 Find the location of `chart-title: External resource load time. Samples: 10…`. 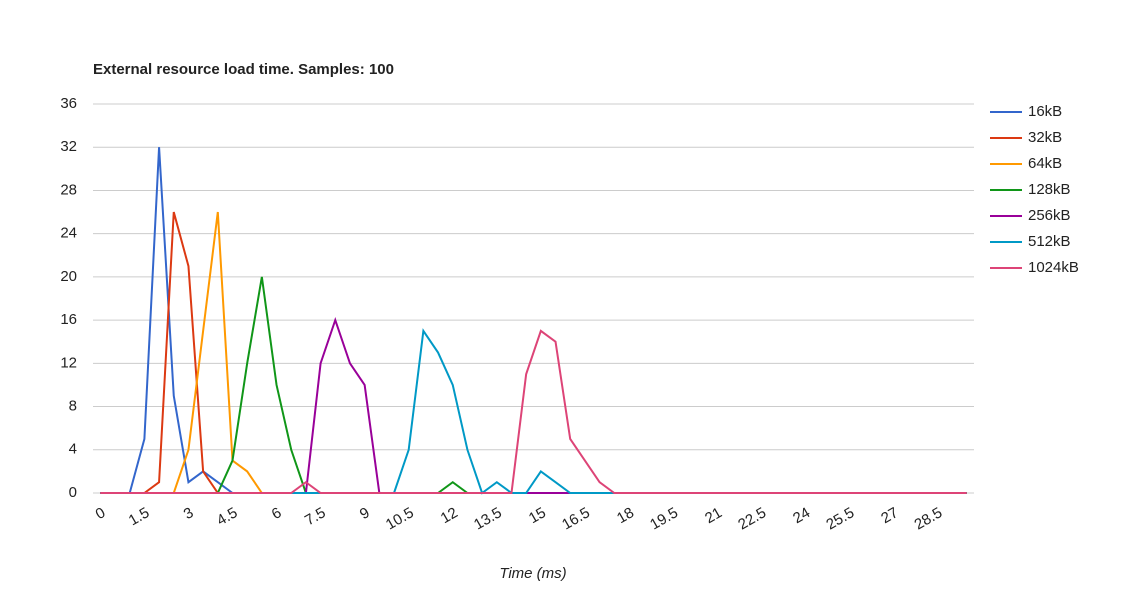

chart-title: External resource load time. Samples: 10… is located at coordinates (243, 69).